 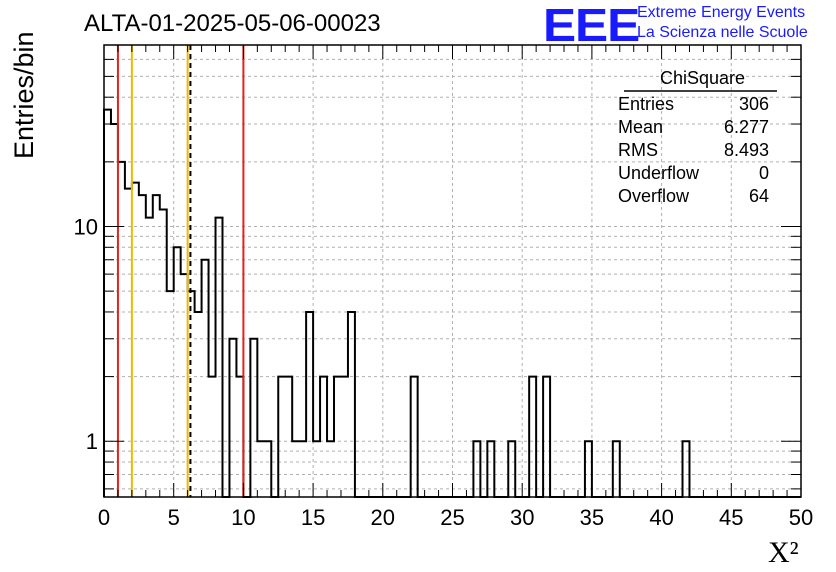 What do you see at coordinates (232, 23) in the screenshot?
I see `plot-title: ALTA-01-2025-05-06-00023` at bounding box center [232, 23].